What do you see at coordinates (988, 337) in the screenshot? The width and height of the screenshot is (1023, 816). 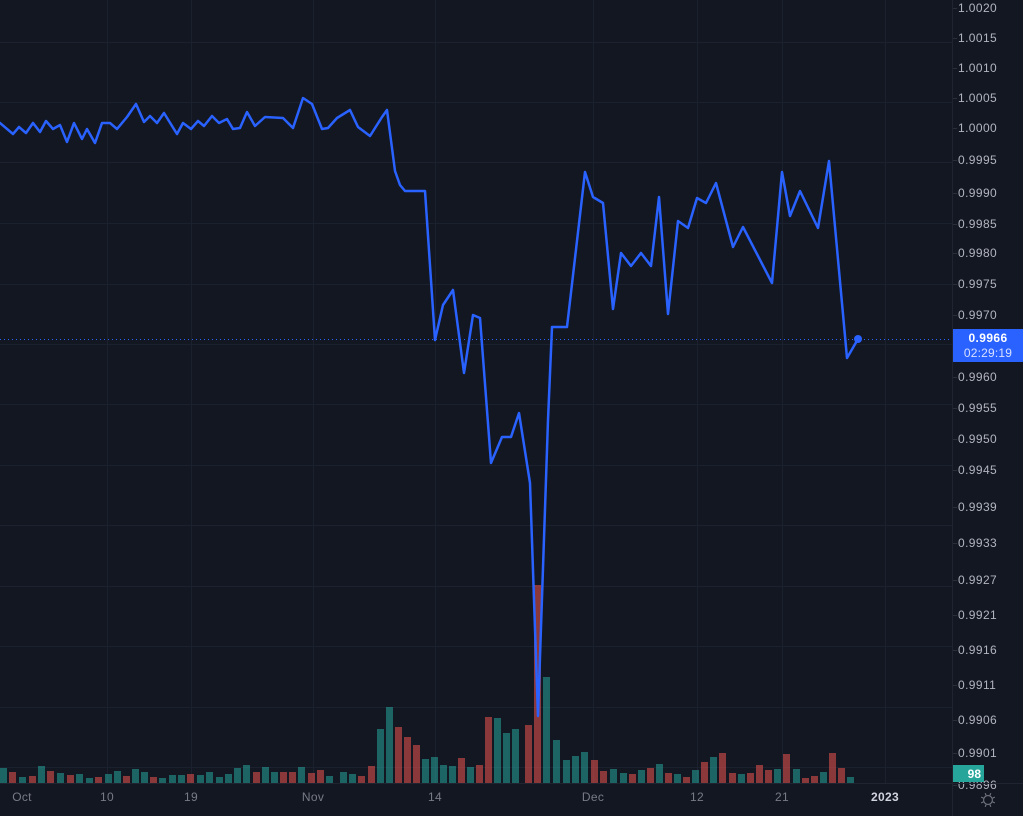 I see `current-price-value: 0.9966` at bounding box center [988, 337].